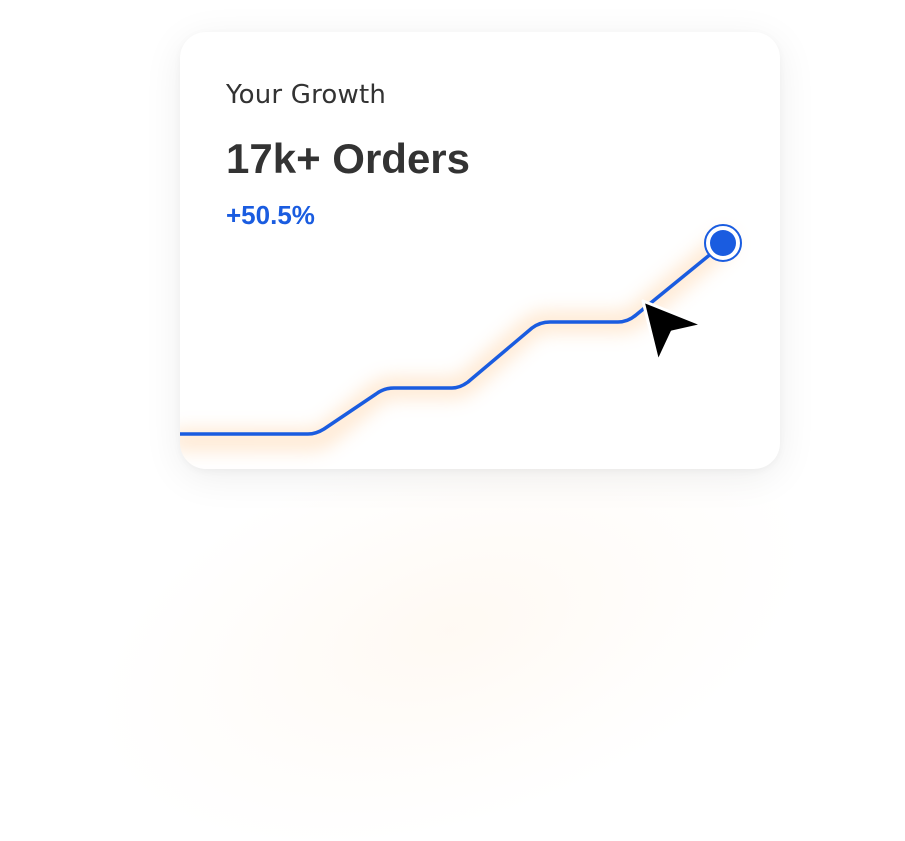  I want to click on endpoint-dot-icon, so click(723, 243).